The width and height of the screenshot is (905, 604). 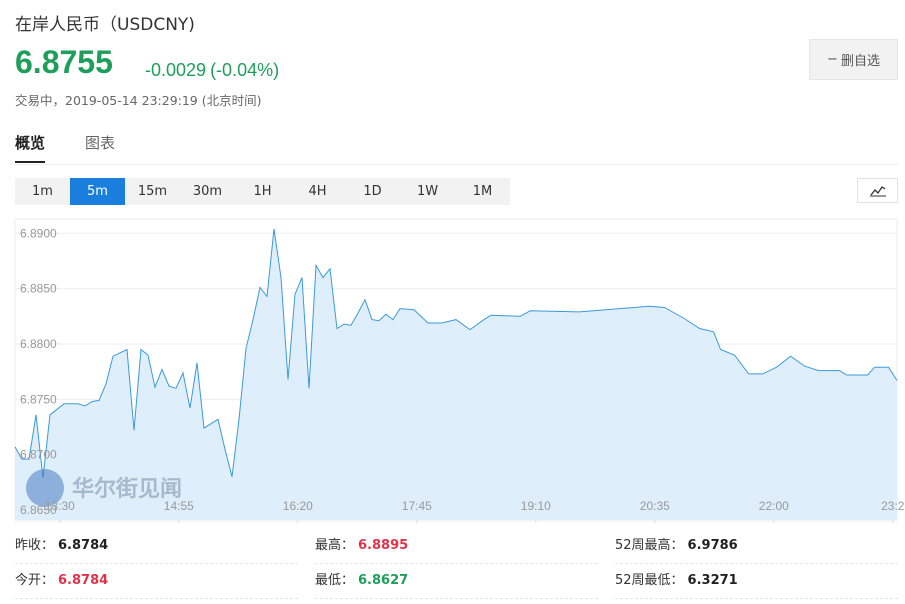 I want to click on stat: 最低： 6.8627, so click(x=456, y=581).